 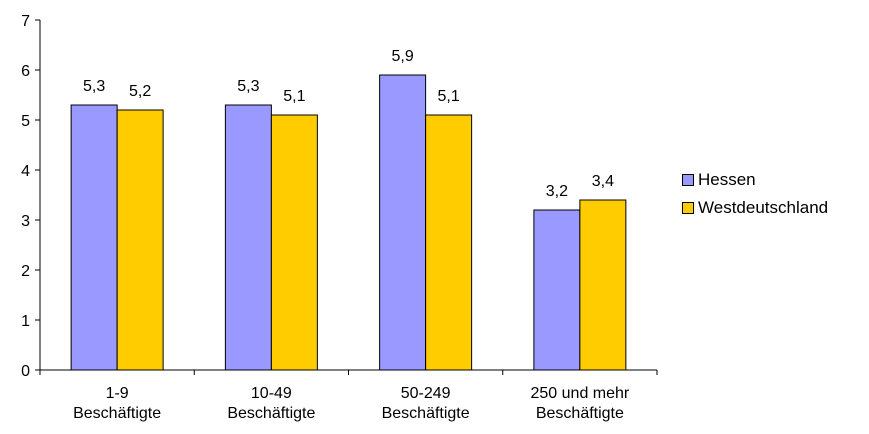 I want to click on legend-item-westdeutschland: Westdeutschland, so click(x=755, y=208).